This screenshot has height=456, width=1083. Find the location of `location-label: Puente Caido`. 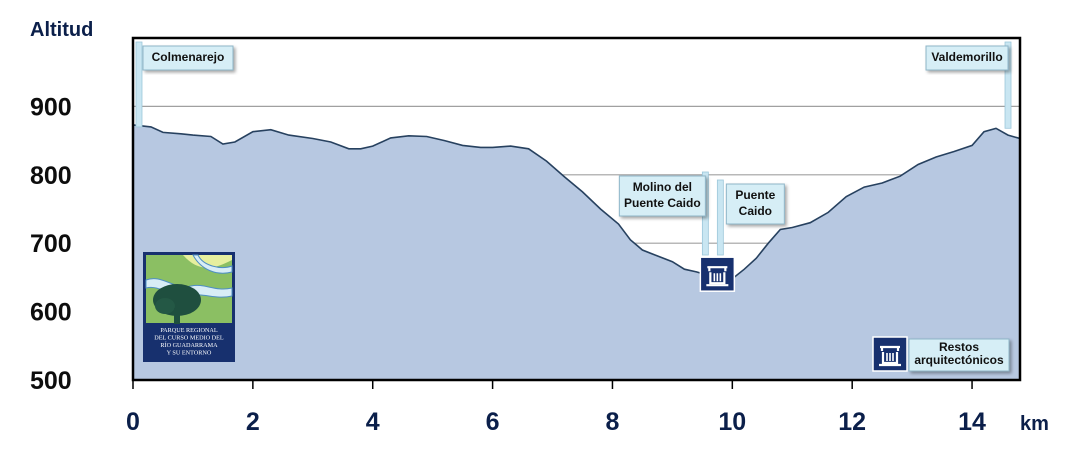

location-label: Puente Caido is located at coordinates (750, 217).